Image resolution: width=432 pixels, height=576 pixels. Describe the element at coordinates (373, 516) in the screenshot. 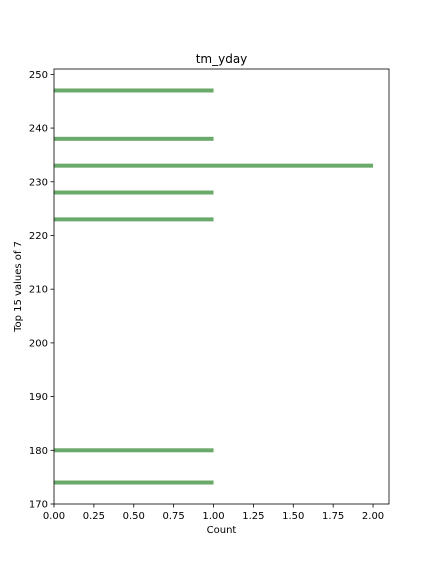

I see `x-tick-label: 2.00` at that location.